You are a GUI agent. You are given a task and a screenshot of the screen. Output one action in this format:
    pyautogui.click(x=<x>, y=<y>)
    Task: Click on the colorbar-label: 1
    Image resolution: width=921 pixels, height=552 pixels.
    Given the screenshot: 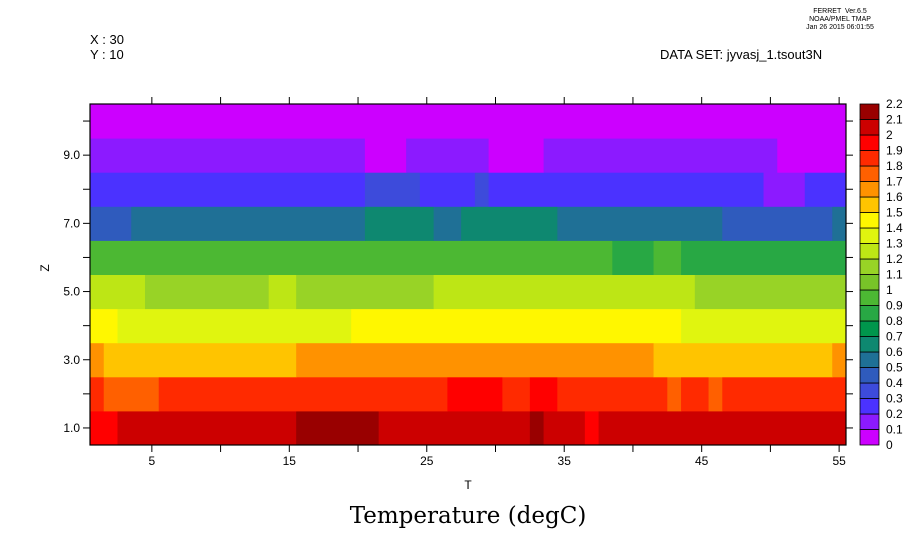 What is the action you would take?
    pyautogui.click(x=889, y=290)
    